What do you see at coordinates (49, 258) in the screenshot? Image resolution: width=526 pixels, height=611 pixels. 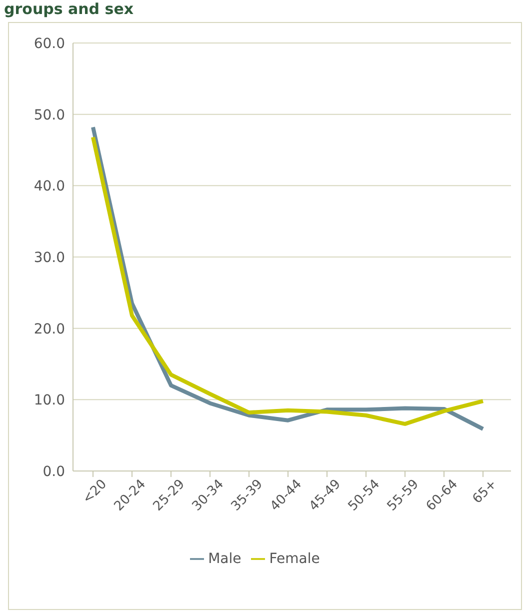 I see `y-tick-label: 30.0` at bounding box center [49, 258].